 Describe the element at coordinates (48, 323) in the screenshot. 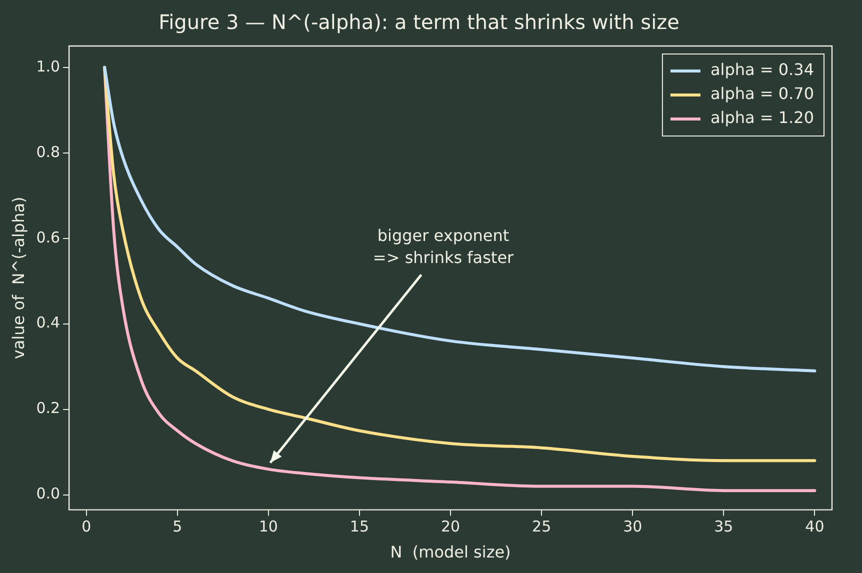

I see `y-tick-label: 0.4` at that location.